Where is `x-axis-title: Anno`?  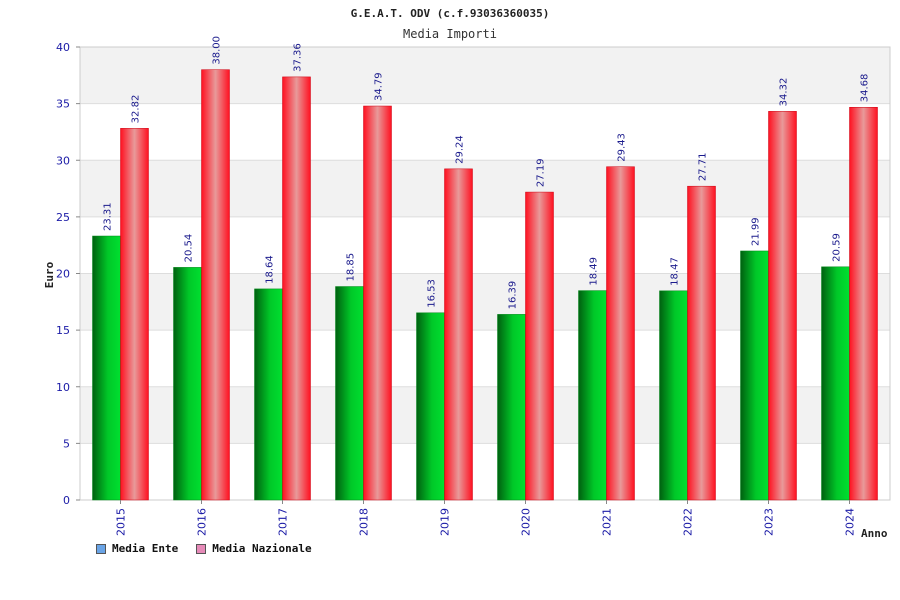
x-axis-title: Anno is located at coordinates (874, 533).